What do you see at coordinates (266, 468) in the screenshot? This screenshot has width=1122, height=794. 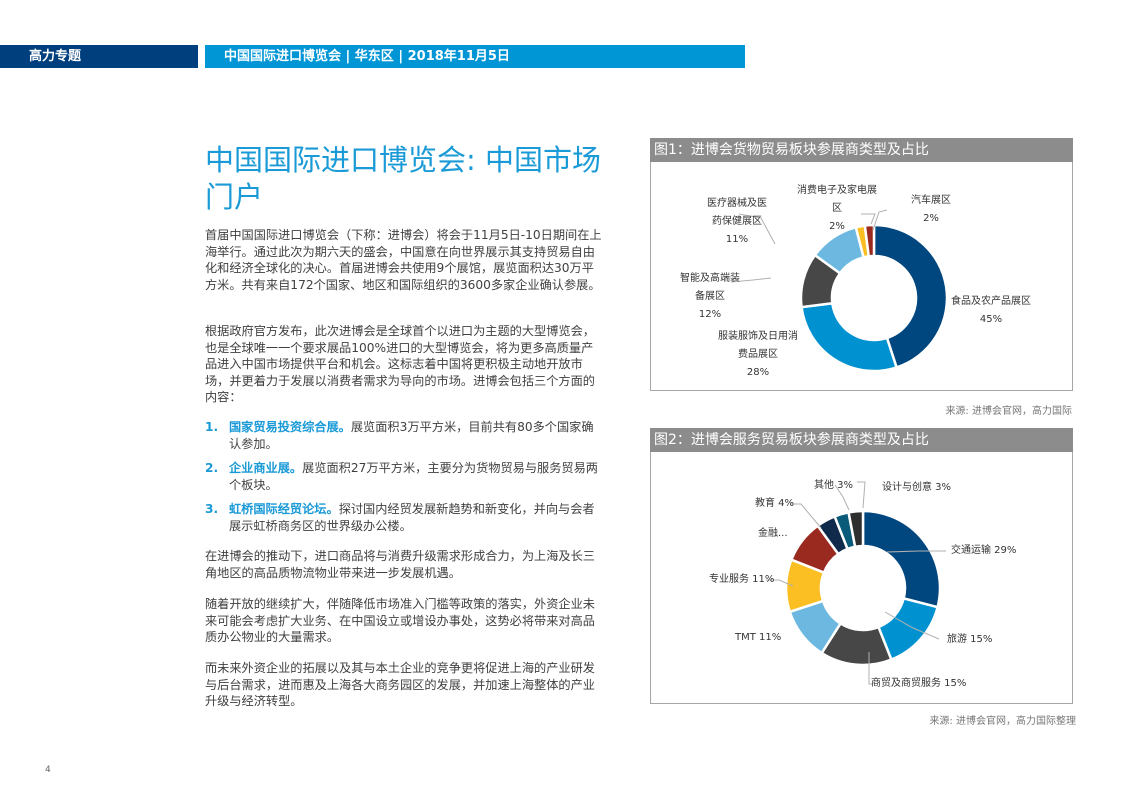 I see `list-item-title: 企业商业展。` at bounding box center [266, 468].